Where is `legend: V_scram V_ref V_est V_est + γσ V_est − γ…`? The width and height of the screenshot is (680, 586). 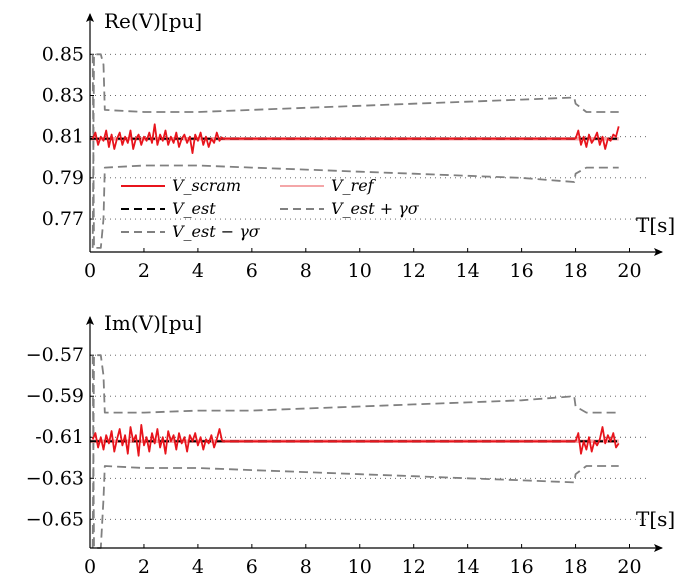
legend: V_scram V_ref V_est V_est + γσ V_est − γ… is located at coordinates (270, 208).